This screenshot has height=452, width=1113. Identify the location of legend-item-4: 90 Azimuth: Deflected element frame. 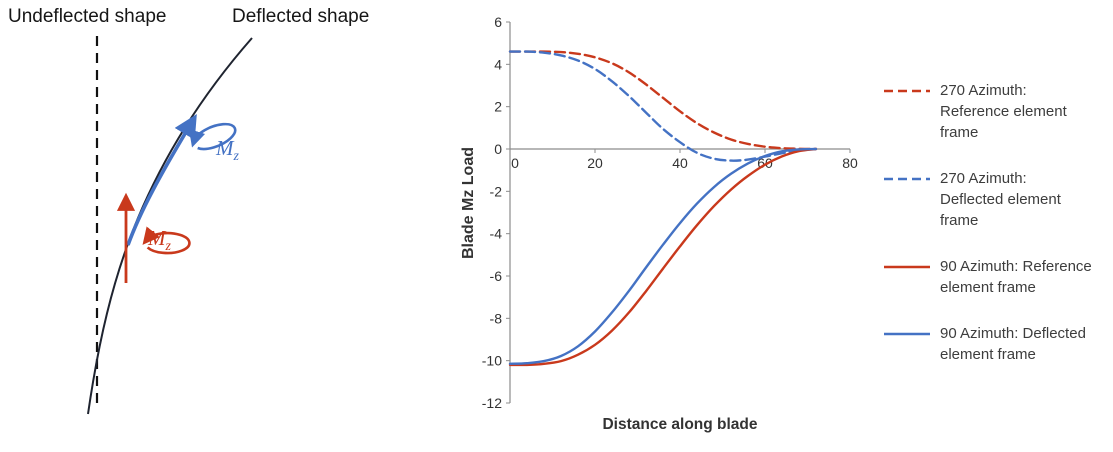
(997, 344).